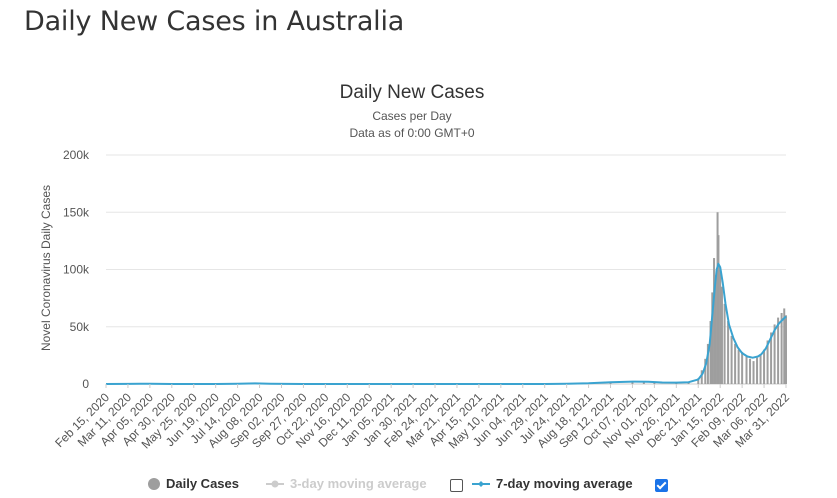 The width and height of the screenshot is (837, 498). I want to click on y-tick-label: 100k, so click(76, 270).